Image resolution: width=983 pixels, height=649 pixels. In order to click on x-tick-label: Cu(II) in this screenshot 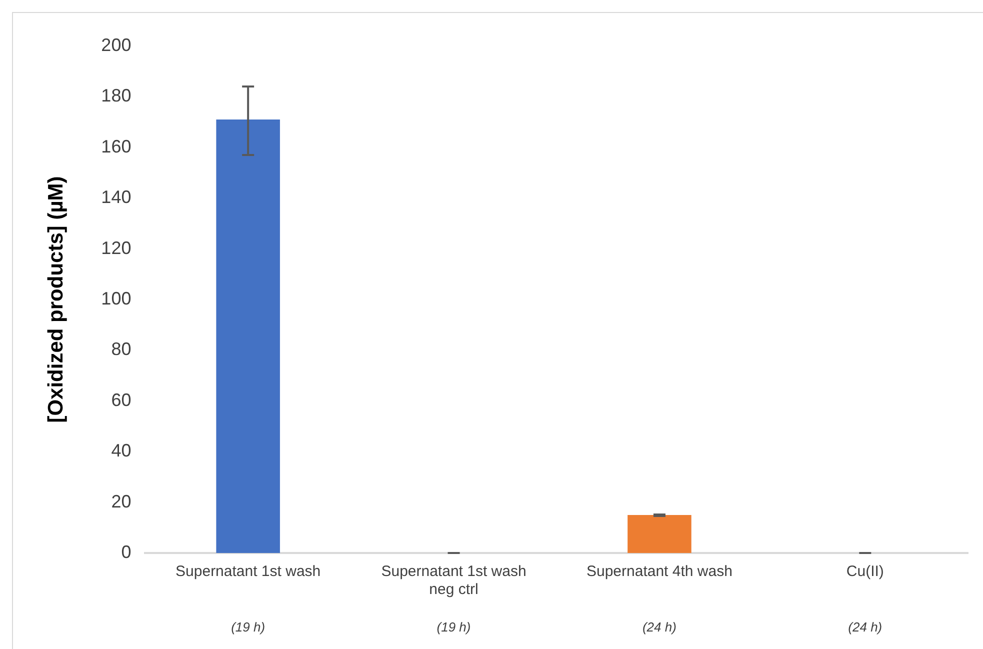, I will do `click(865, 571)`.